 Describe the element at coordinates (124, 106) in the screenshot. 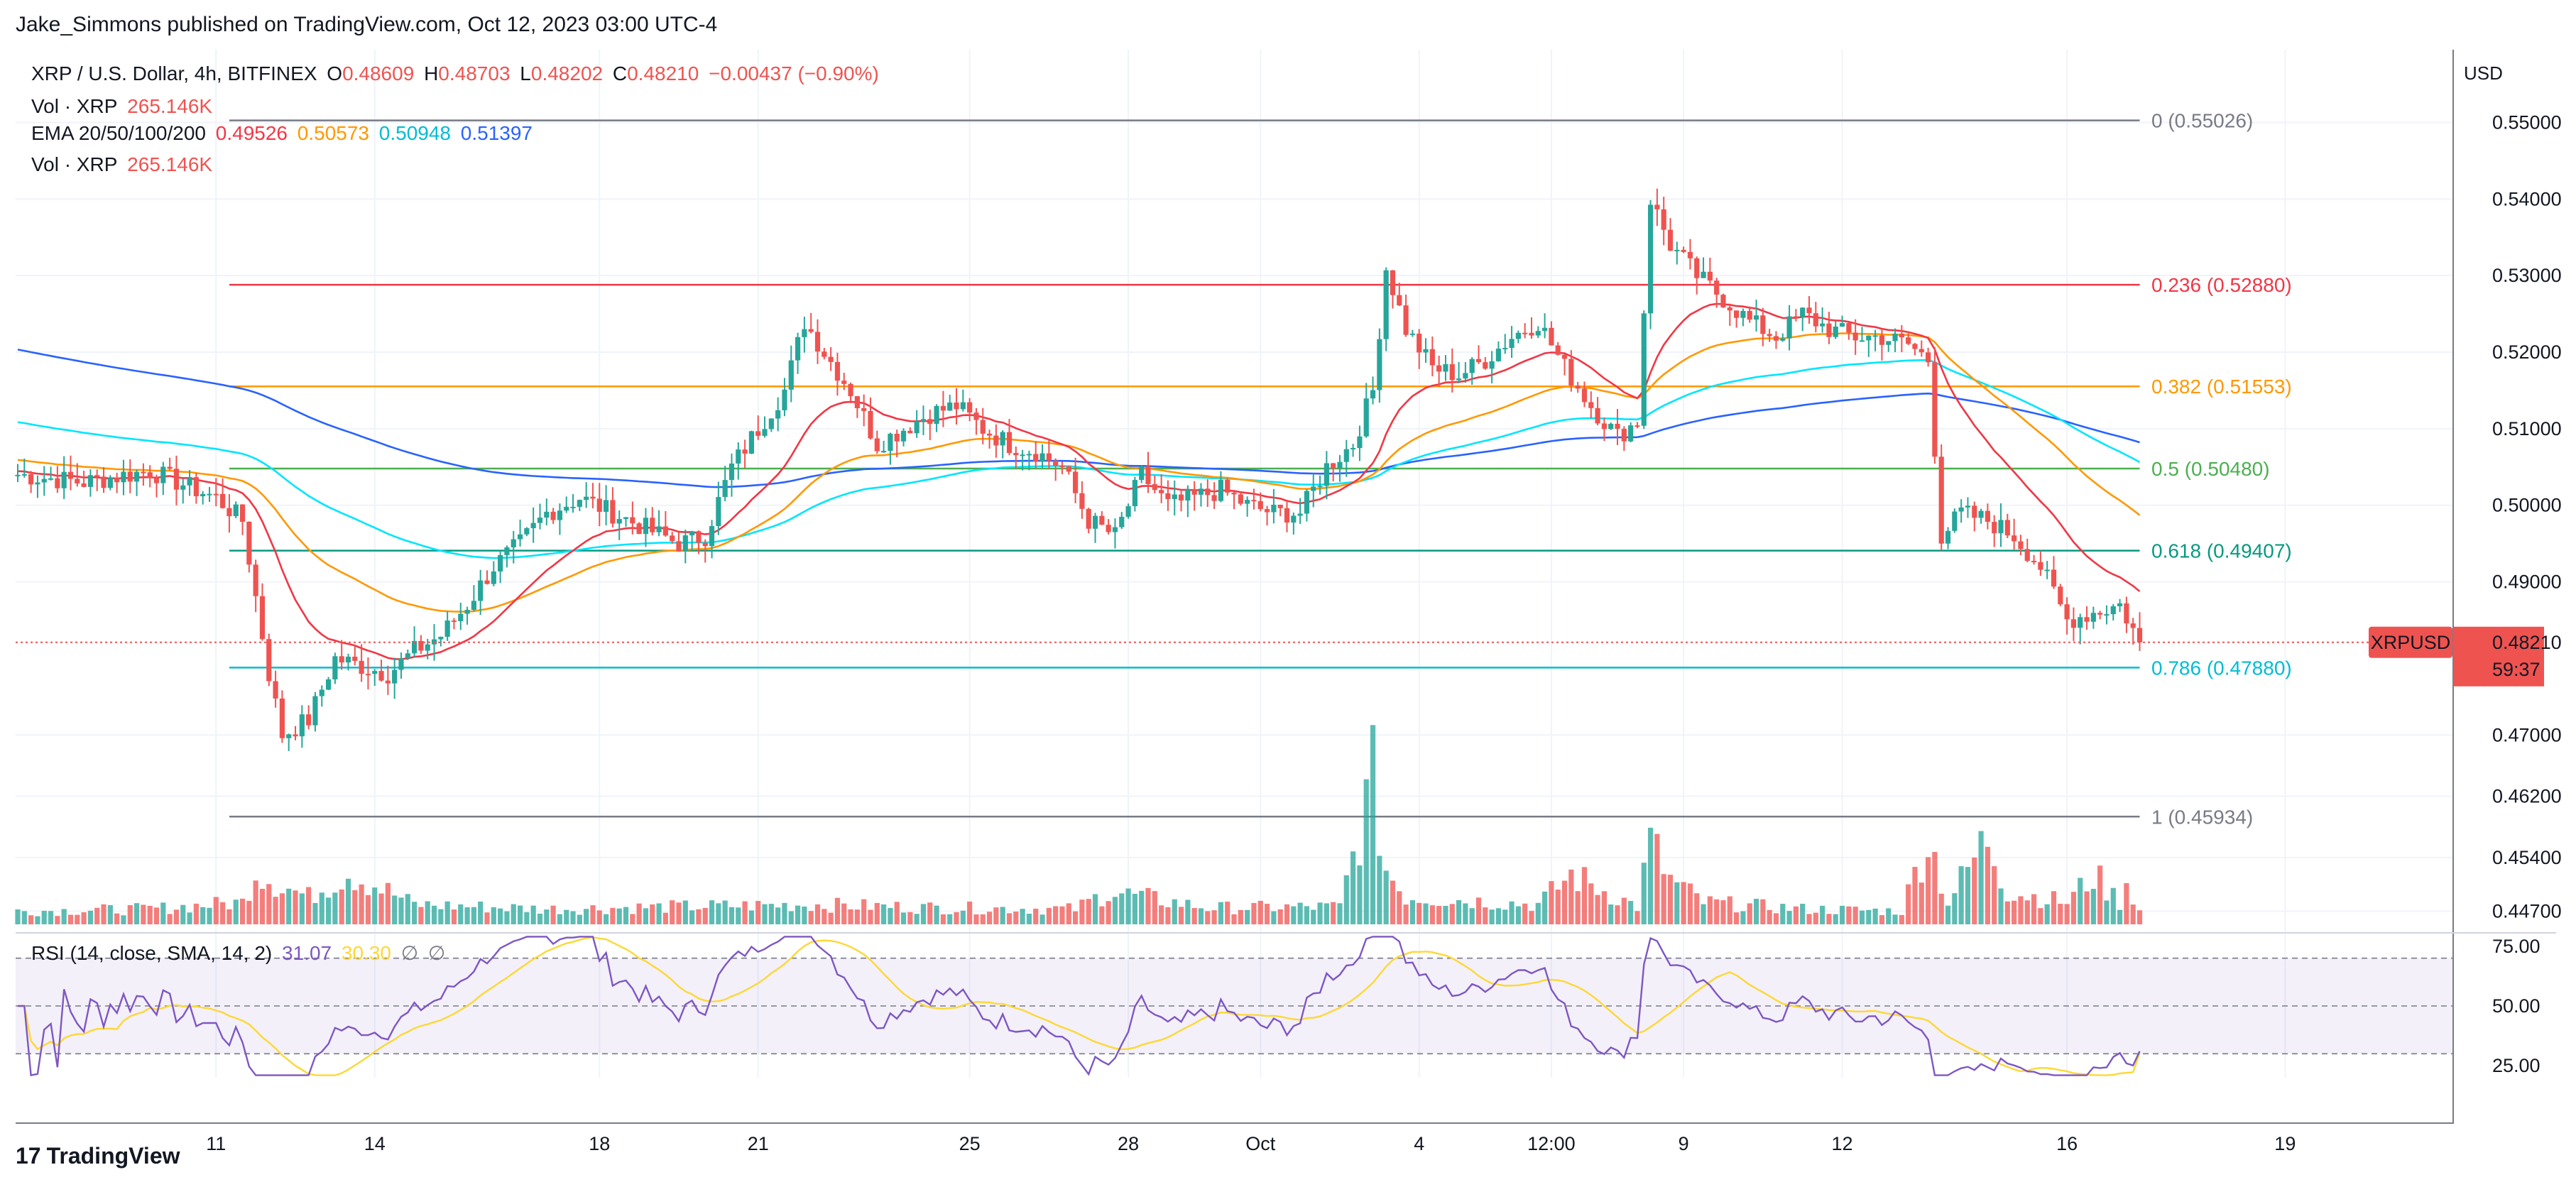

I see `volume-legend: Vol · XRP 265.146K` at that location.